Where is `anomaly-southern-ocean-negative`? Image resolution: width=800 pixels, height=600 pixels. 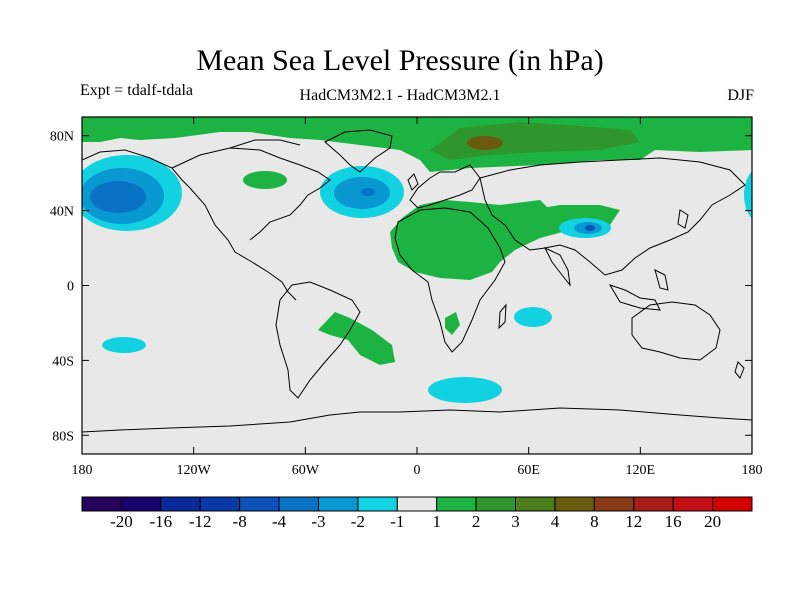
anomaly-southern-ocean-negative is located at coordinates (465, 390).